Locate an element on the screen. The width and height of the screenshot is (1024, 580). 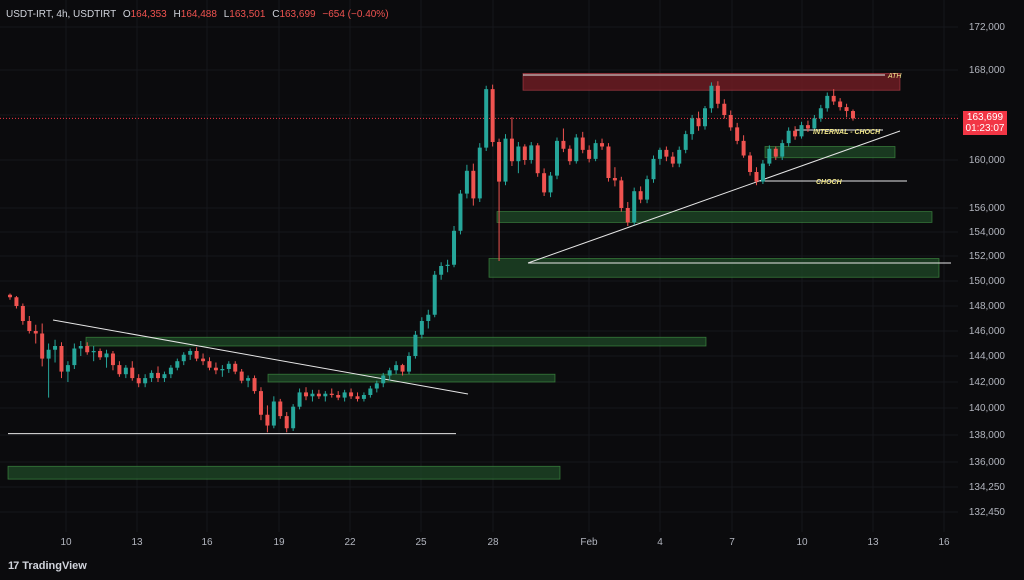
time-tick-label: 10 is located at coordinates (66, 542).